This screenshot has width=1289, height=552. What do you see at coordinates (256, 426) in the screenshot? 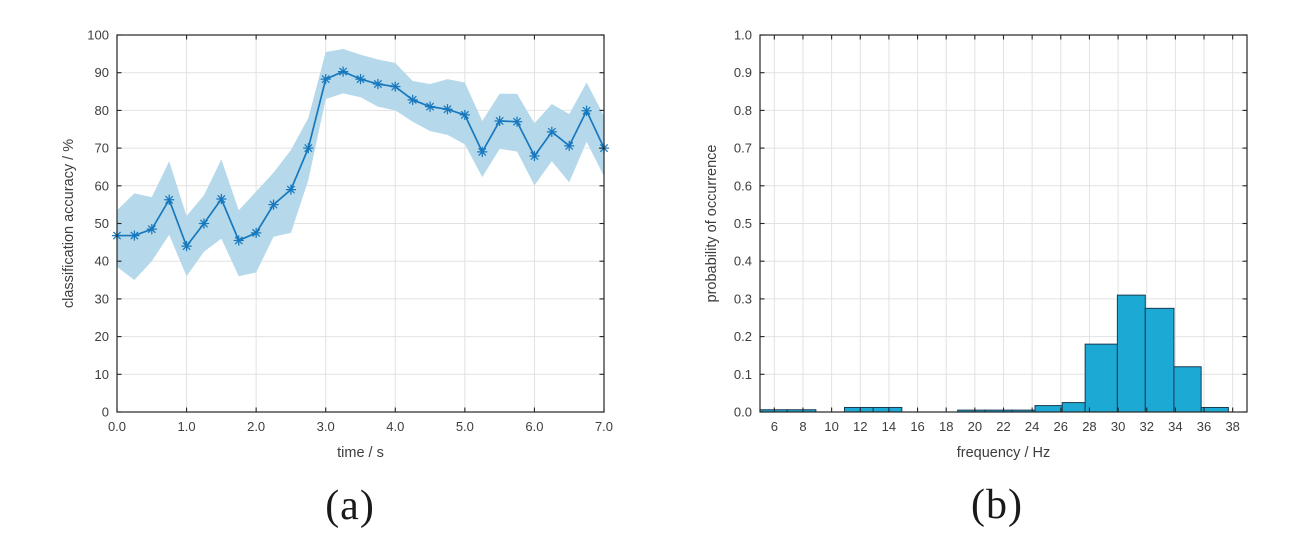
I see `x-tick-label: 2.0` at bounding box center [256, 426].